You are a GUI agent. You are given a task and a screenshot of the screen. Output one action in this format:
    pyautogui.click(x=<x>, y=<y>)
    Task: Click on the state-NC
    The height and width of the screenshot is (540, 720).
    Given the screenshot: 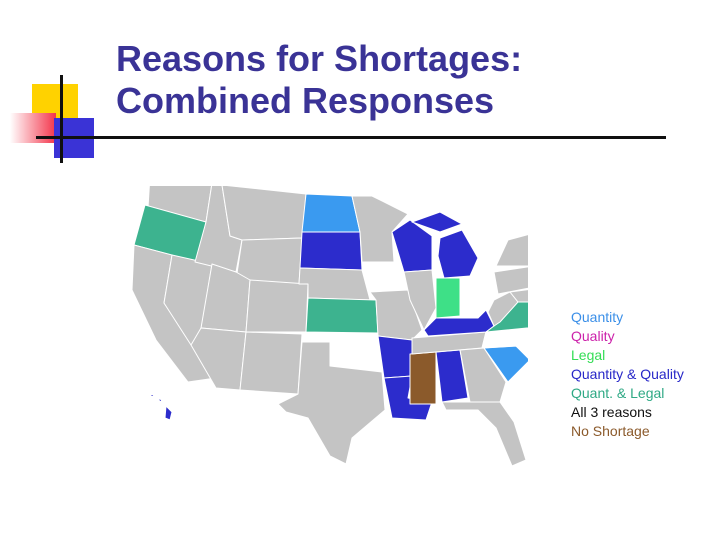 What is the action you would take?
    pyautogui.click(x=504, y=342)
    